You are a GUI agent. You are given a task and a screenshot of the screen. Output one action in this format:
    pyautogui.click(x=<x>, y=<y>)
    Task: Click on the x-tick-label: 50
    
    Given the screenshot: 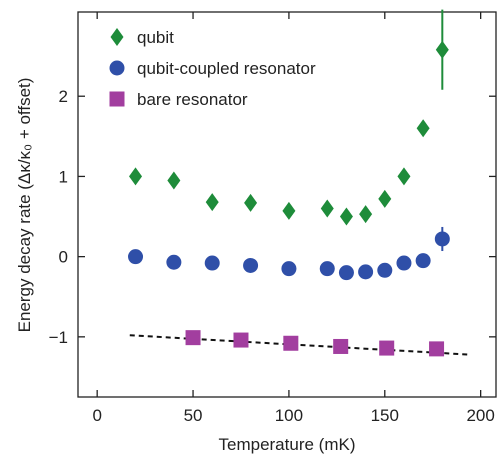 What is the action you would take?
    pyautogui.click(x=193, y=415)
    